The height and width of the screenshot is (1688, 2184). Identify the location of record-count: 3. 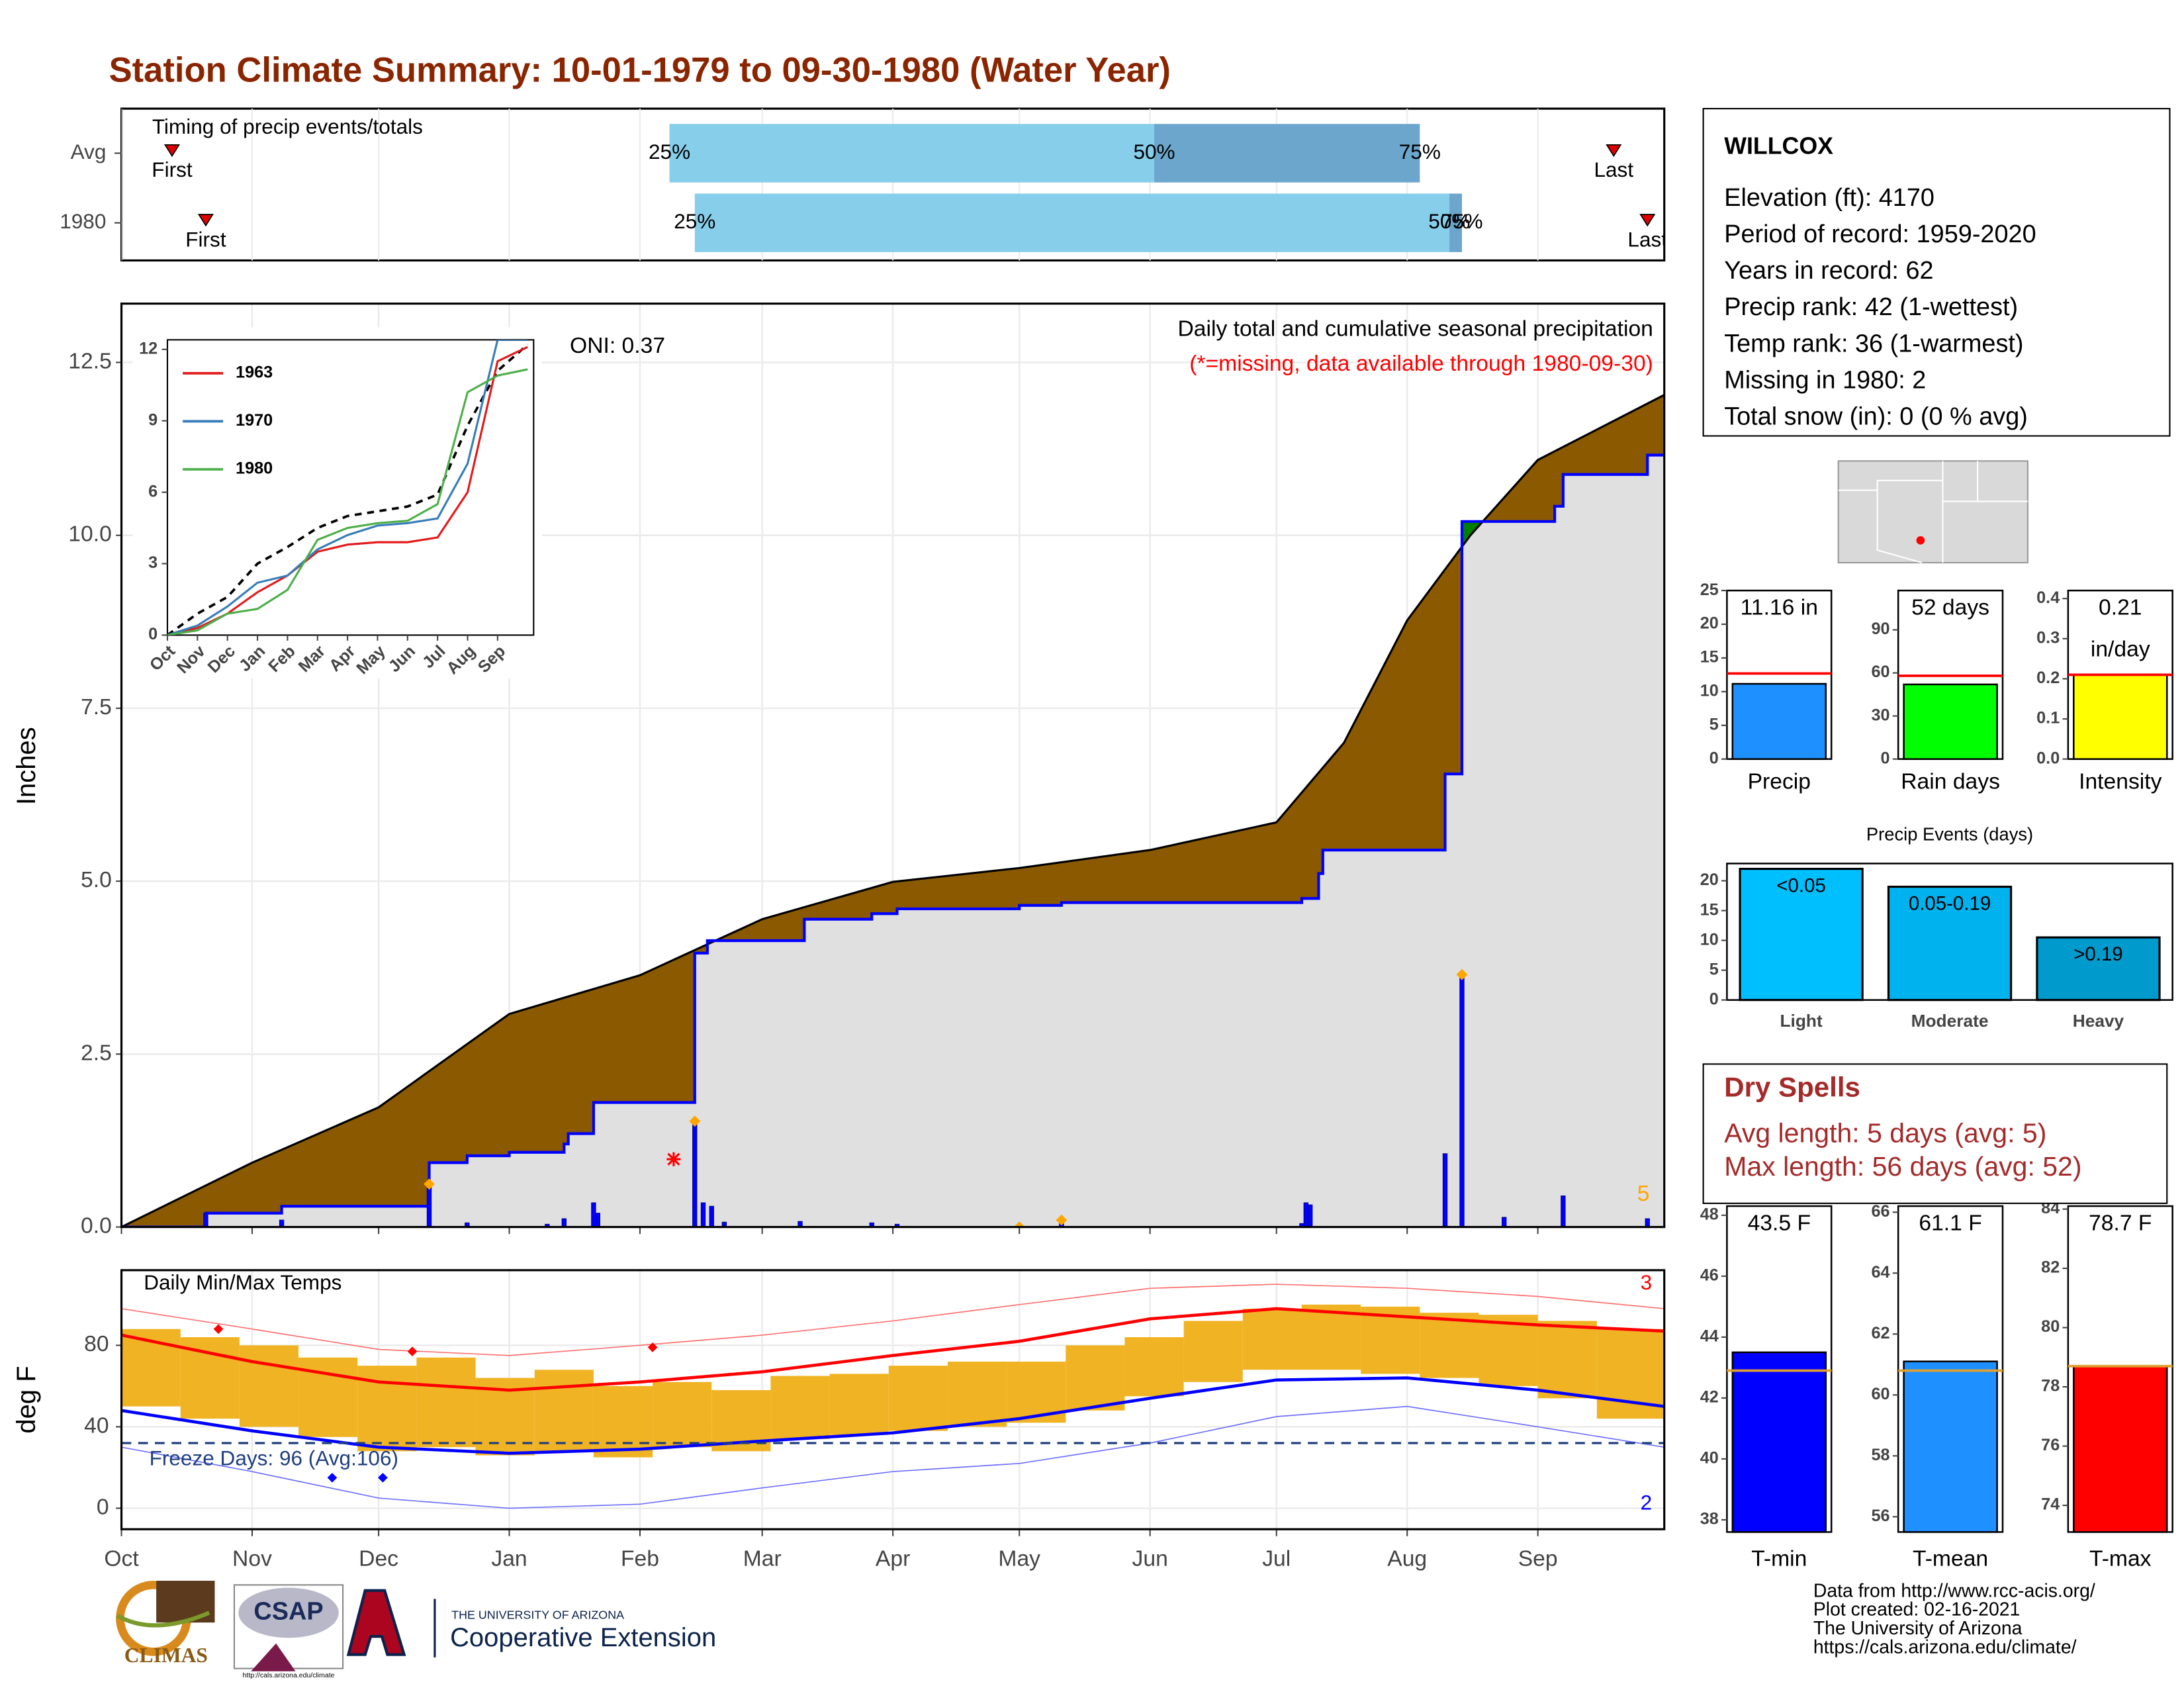
(1647, 1282).